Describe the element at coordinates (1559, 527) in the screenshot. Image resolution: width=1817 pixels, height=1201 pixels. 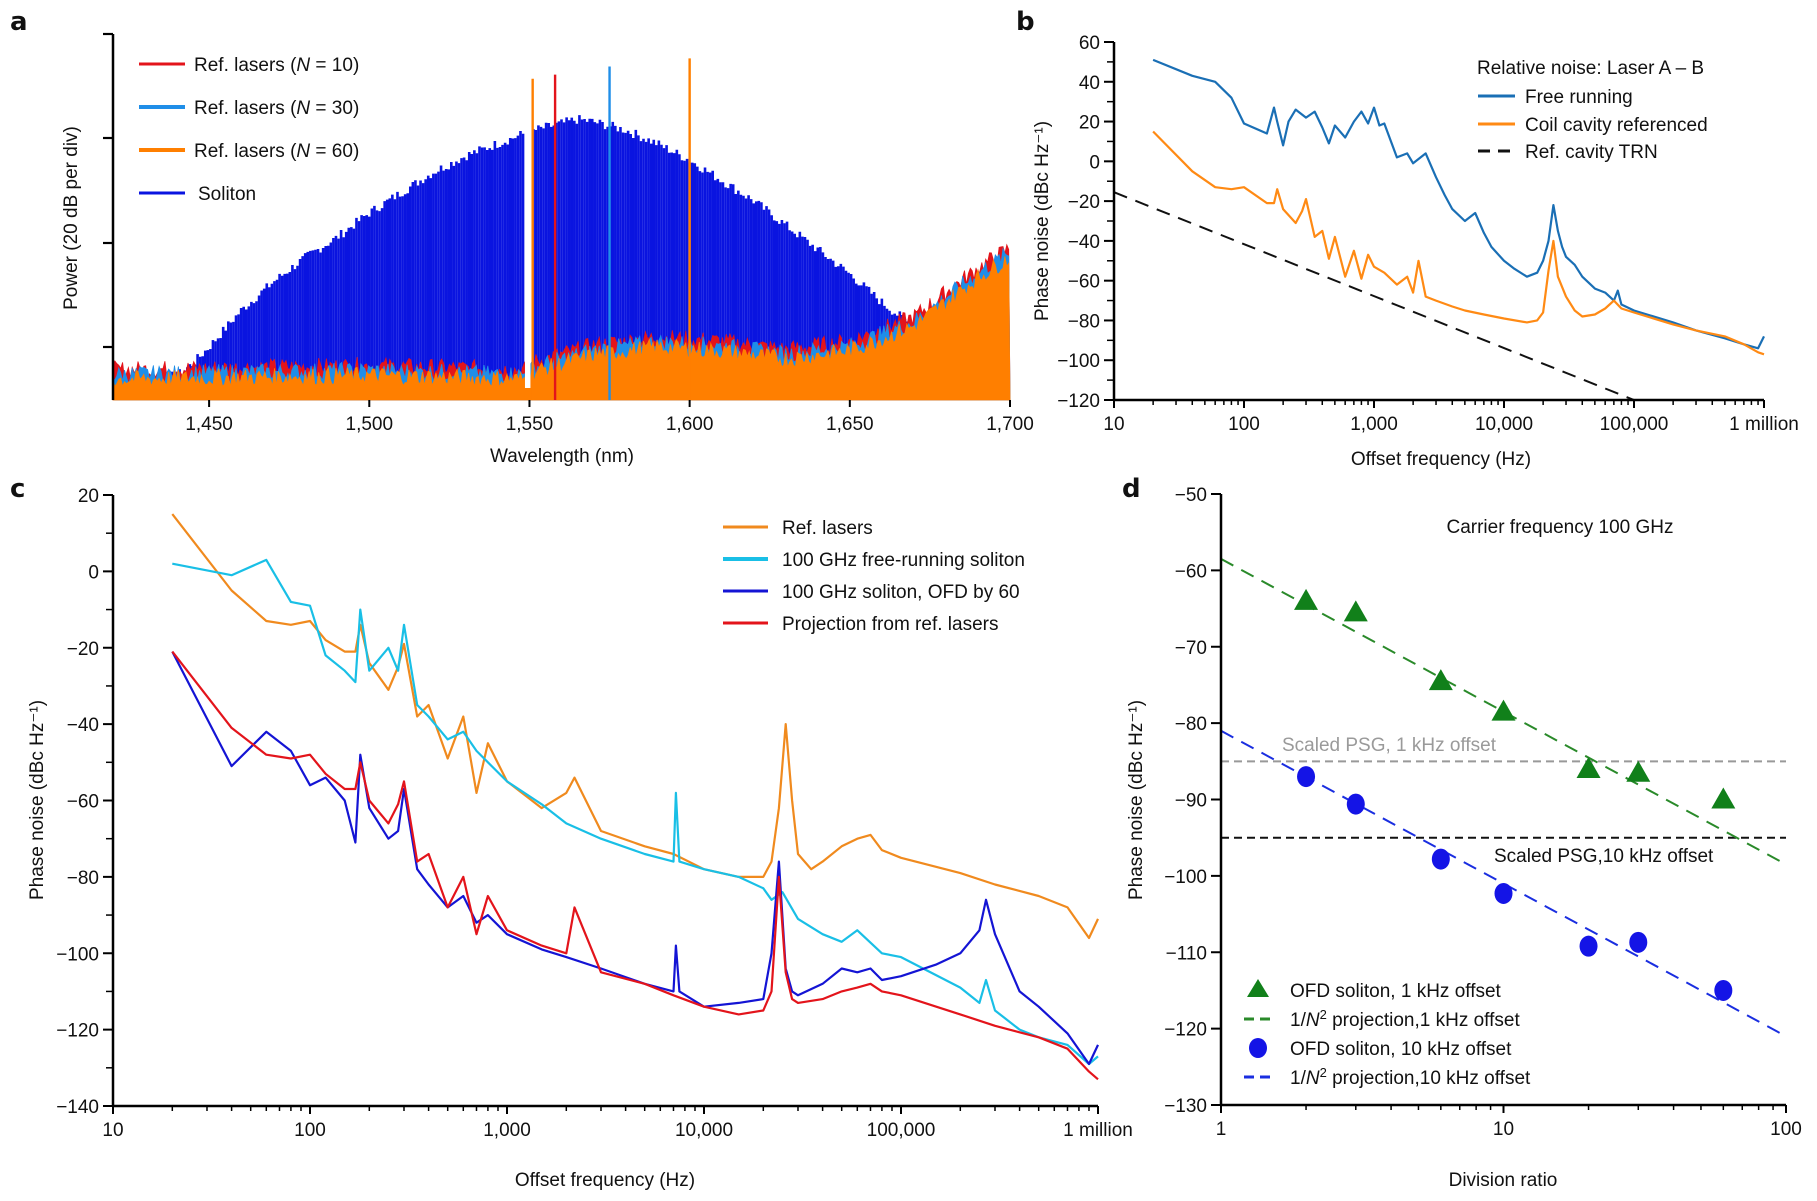
I see `panel-d-title: Carrier frequency 100 GHz` at that location.